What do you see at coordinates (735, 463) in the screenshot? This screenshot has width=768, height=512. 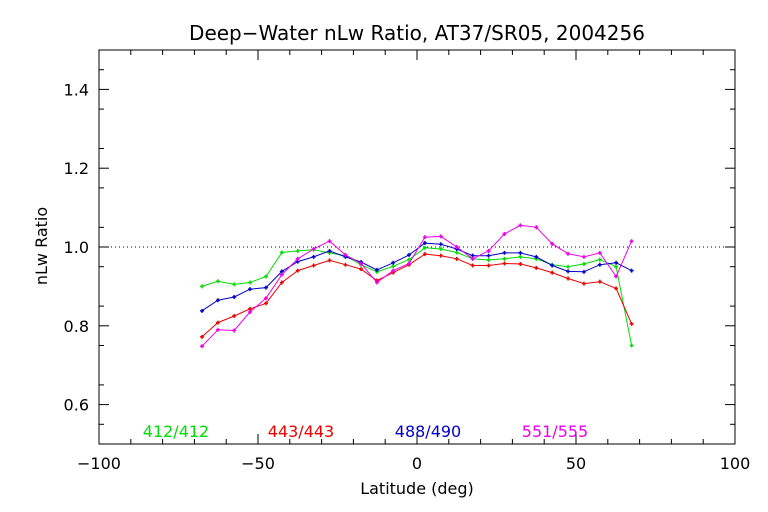 I see `x-tick-label: 100` at bounding box center [735, 463].